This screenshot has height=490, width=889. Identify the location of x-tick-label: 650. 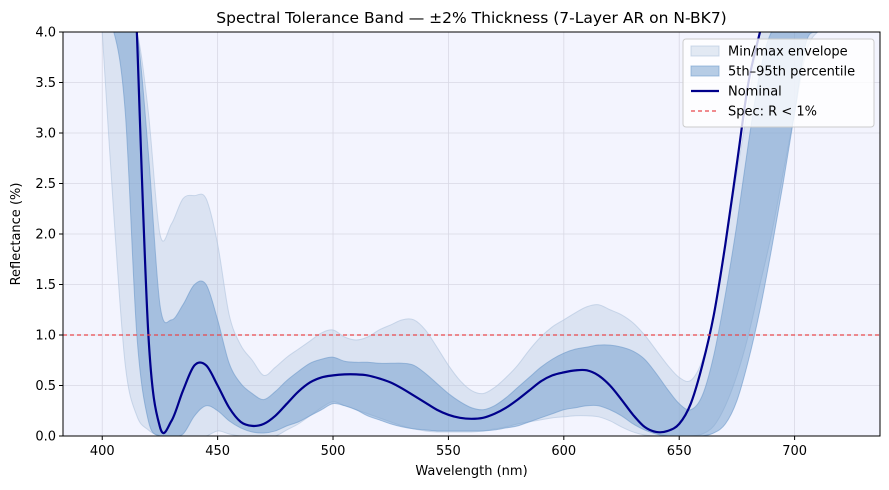
(679, 451).